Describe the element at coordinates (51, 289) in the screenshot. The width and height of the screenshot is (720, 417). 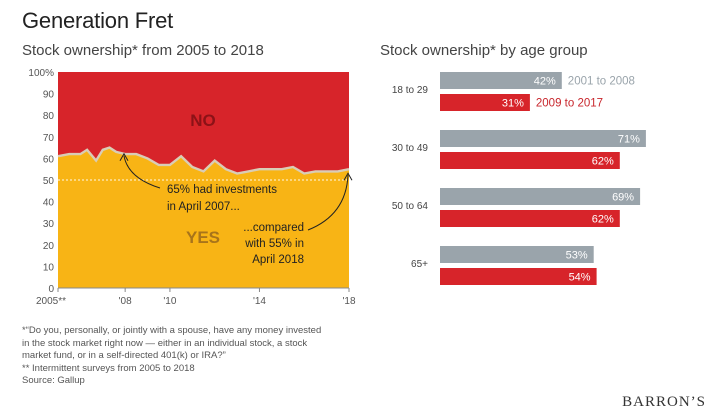
I see `y-tick-label: 0` at that location.